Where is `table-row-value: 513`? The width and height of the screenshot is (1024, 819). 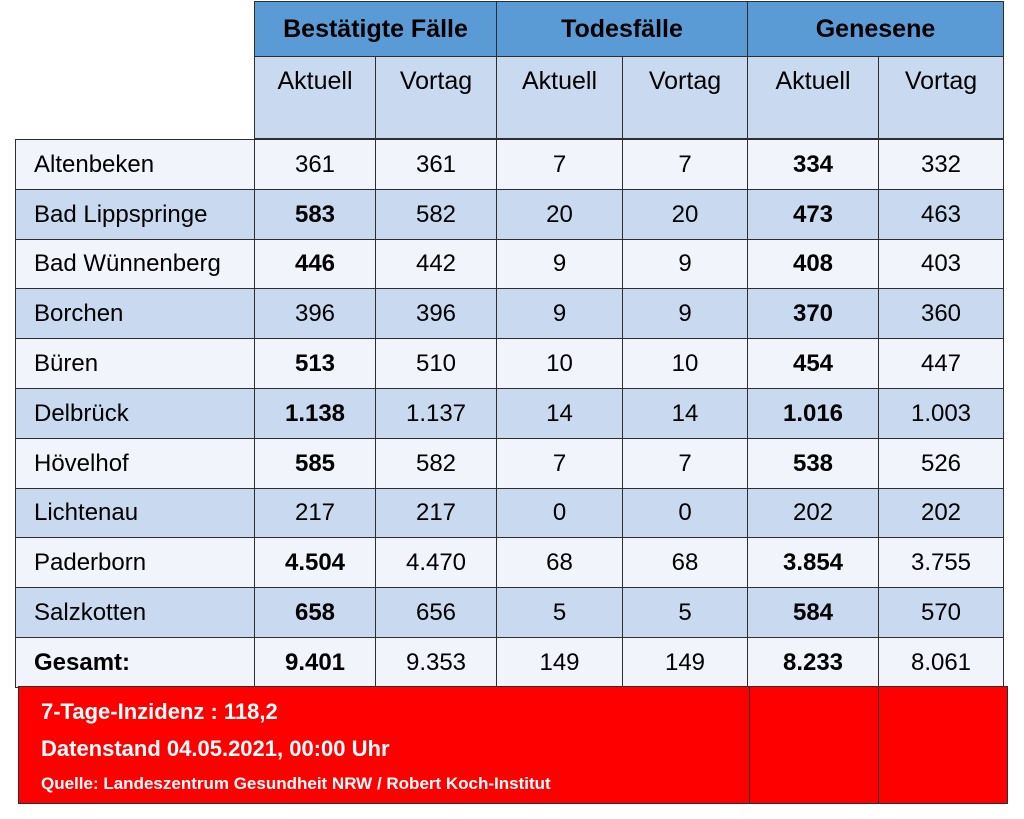 table-row-value: 513 is located at coordinates (315, 363).